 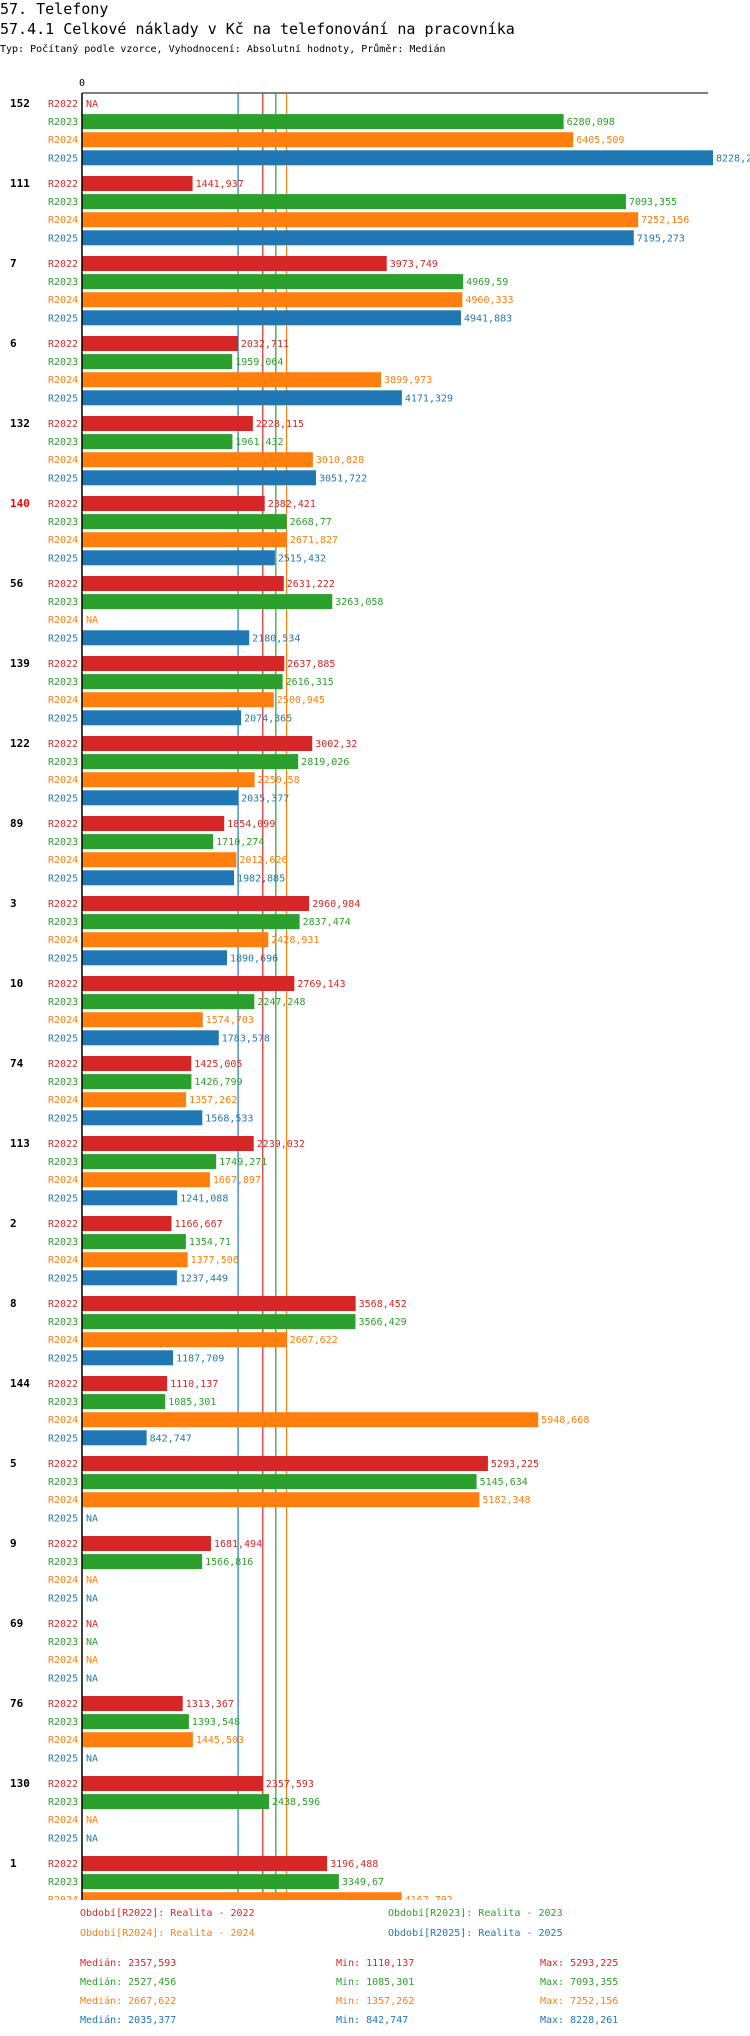 What do you see at coordinates (13, 903) in the screenshot?
I see `group-label: 3` at bounding box center [13, 903].